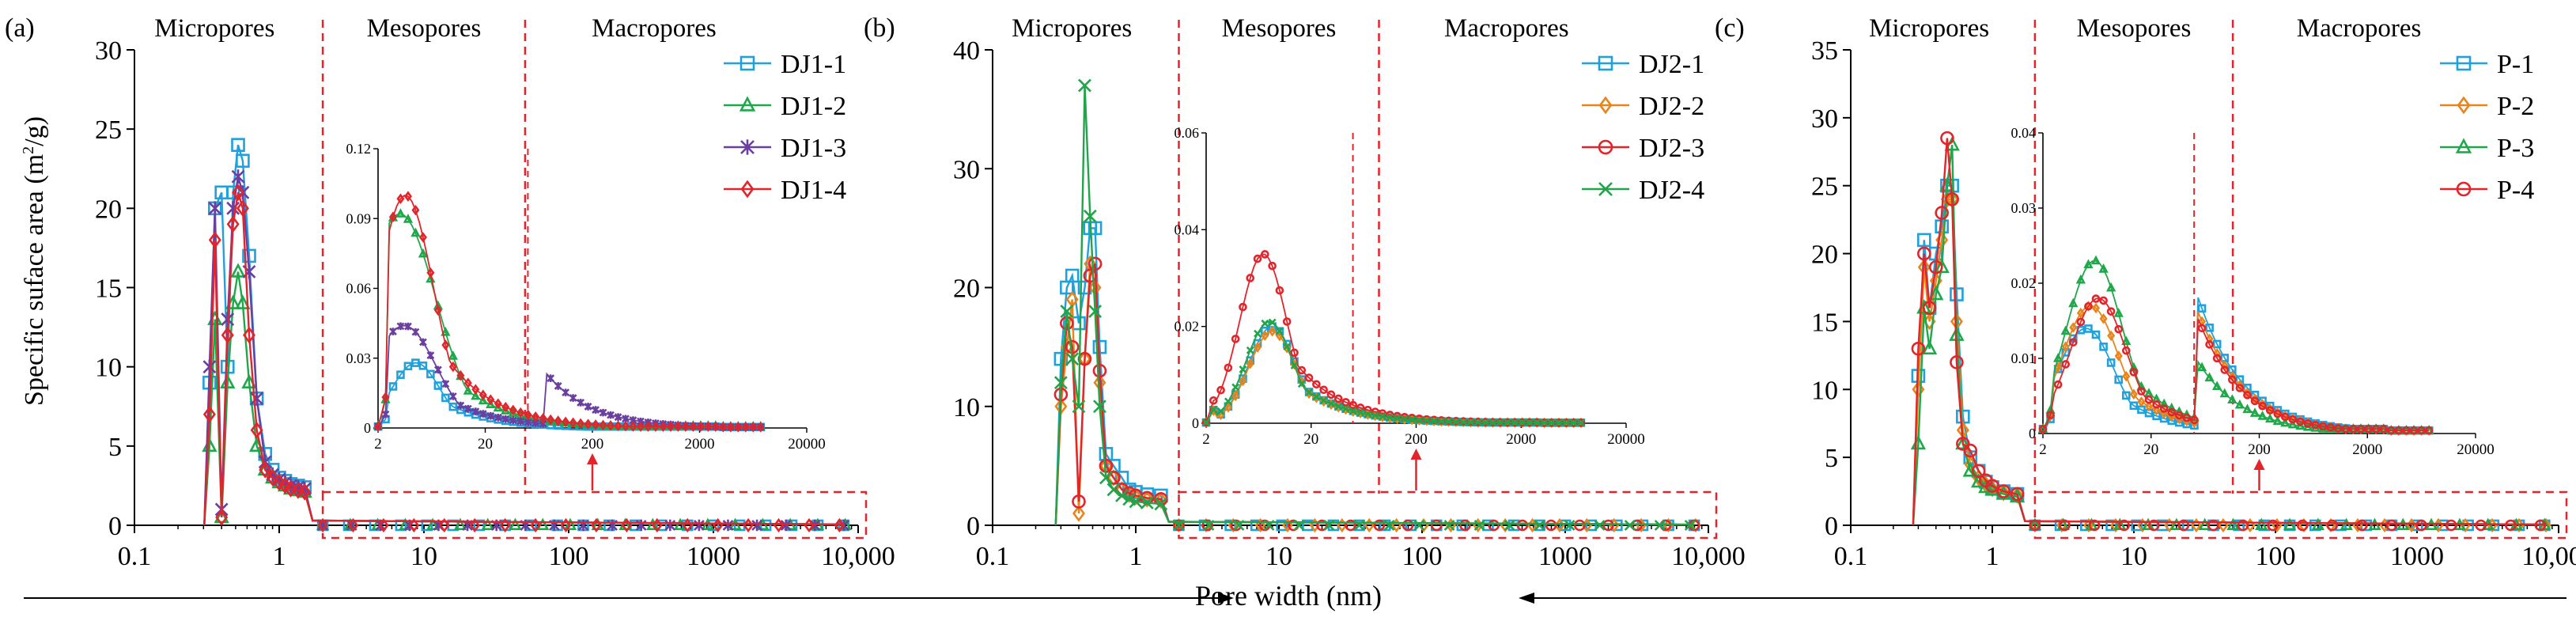  I want to click on legend-label: P-3, so click(2515, 149).